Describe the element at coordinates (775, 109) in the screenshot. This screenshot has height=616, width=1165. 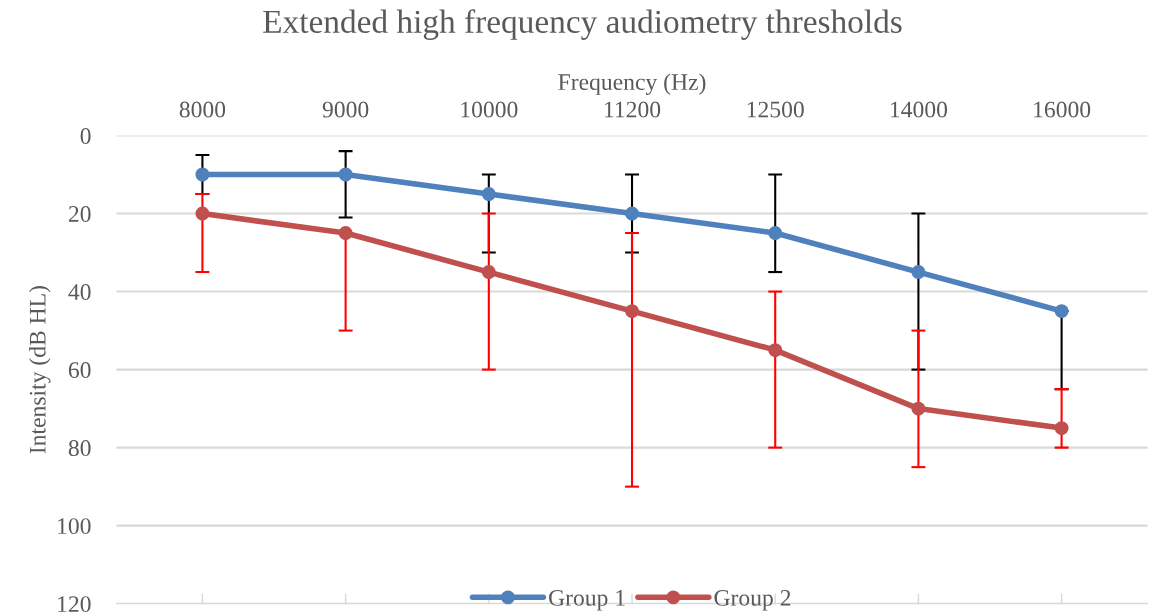
I see `x-tick-label: 12500` at that location.